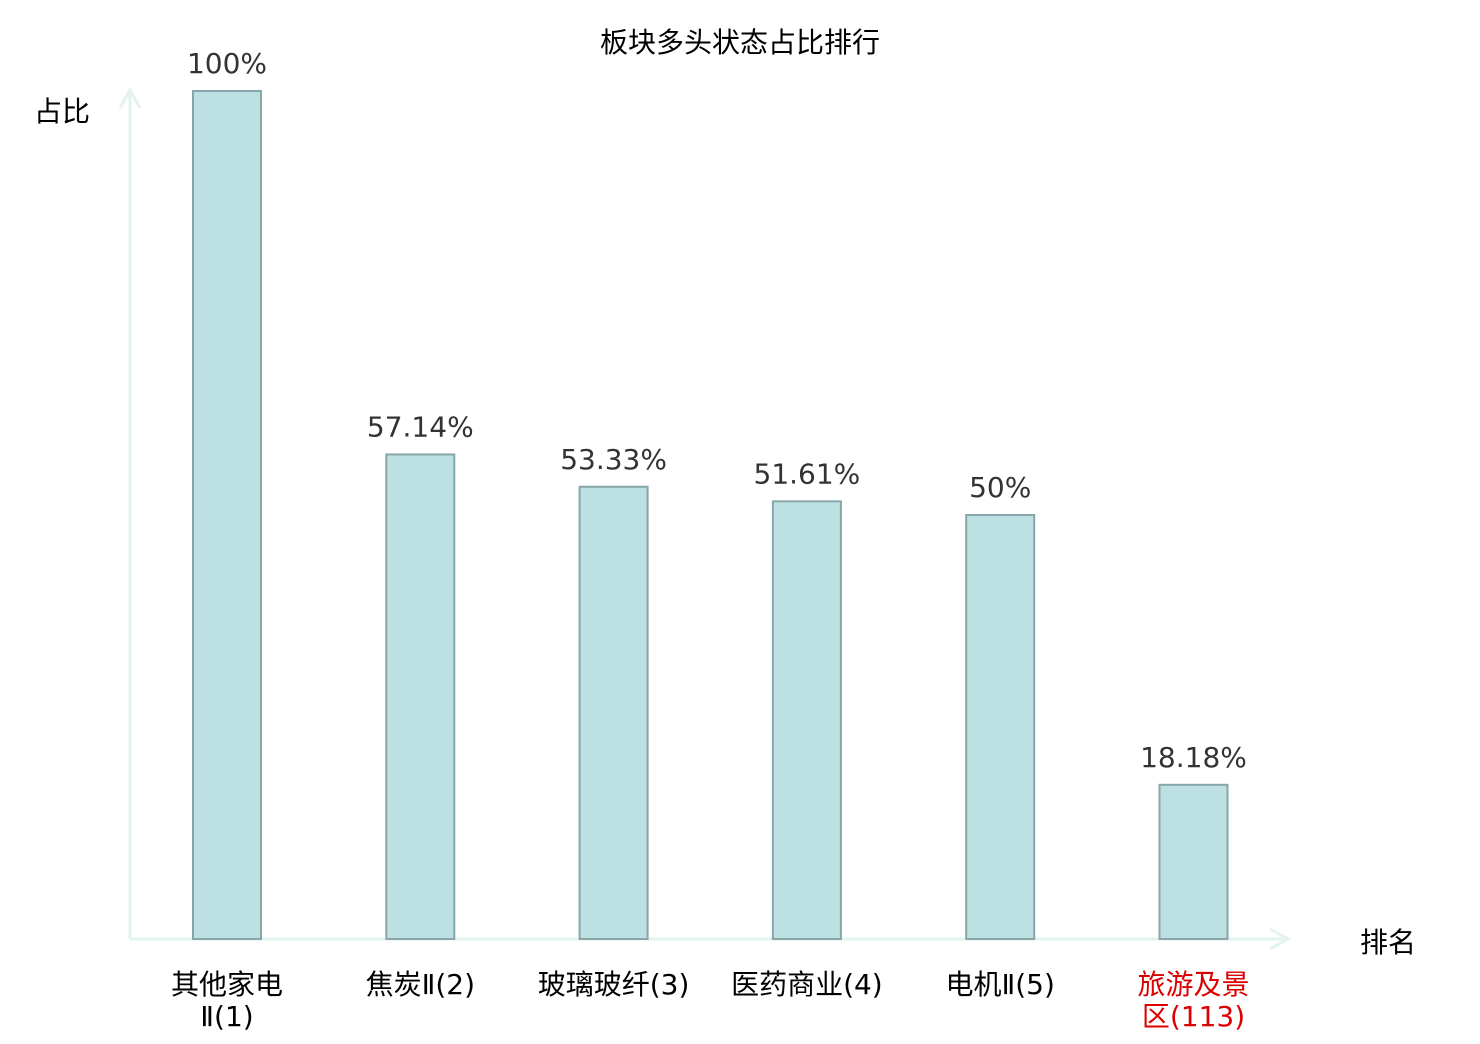  I want to click on bar-value-label: 18.18%, so click(1193, 757).